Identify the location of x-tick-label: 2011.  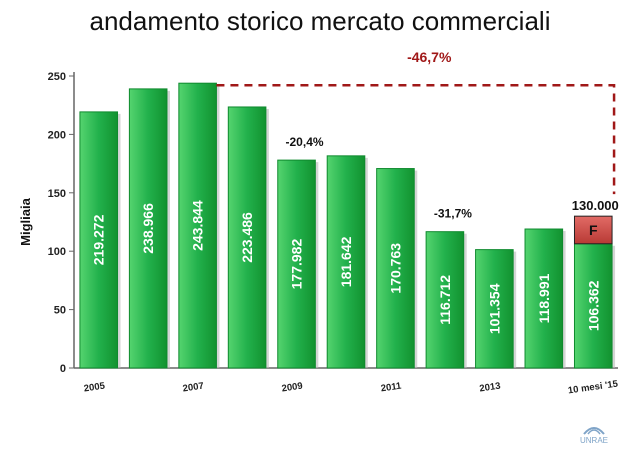
(391, 388).